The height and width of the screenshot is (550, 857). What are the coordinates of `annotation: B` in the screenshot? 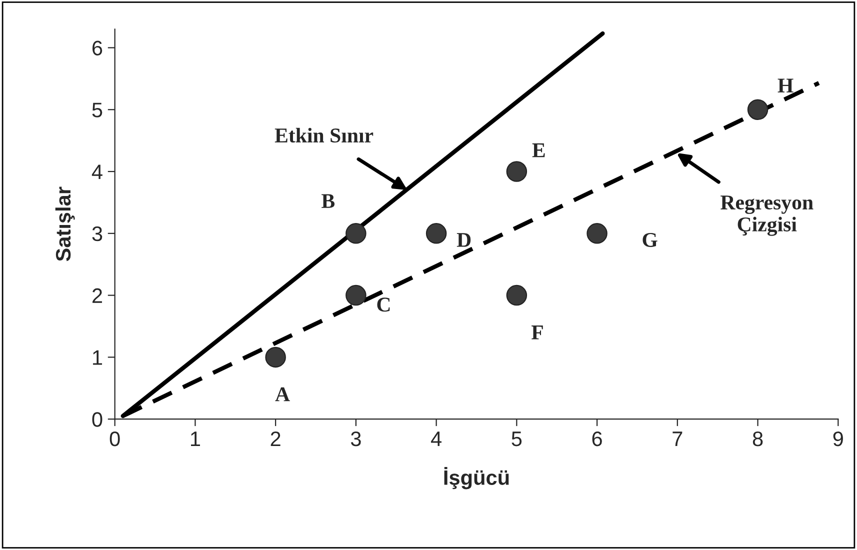 It's located at (328, 201).